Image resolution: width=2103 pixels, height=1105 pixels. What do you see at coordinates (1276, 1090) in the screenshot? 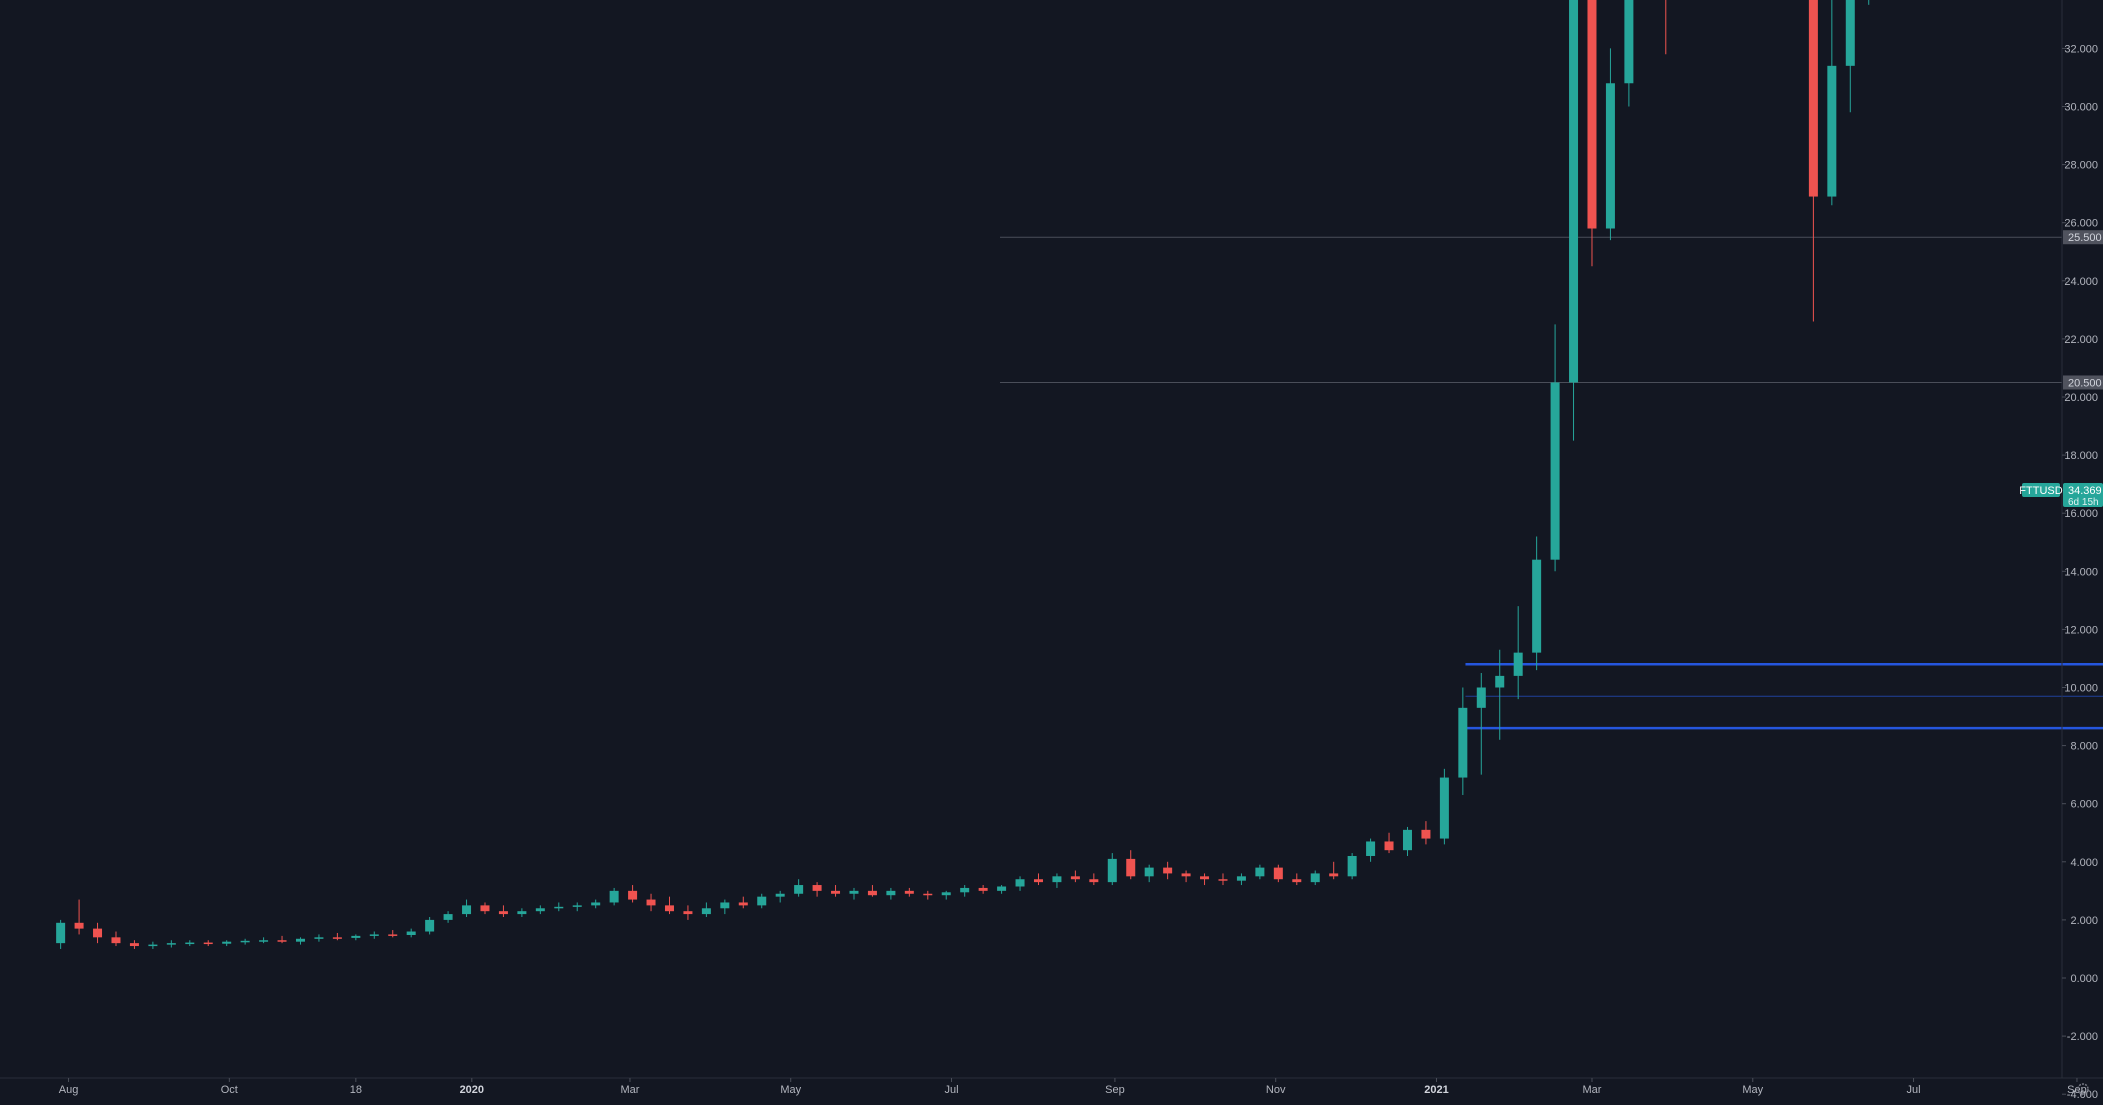
I see `x-tick-label: Nov` at bounding box center [1276, 1090].